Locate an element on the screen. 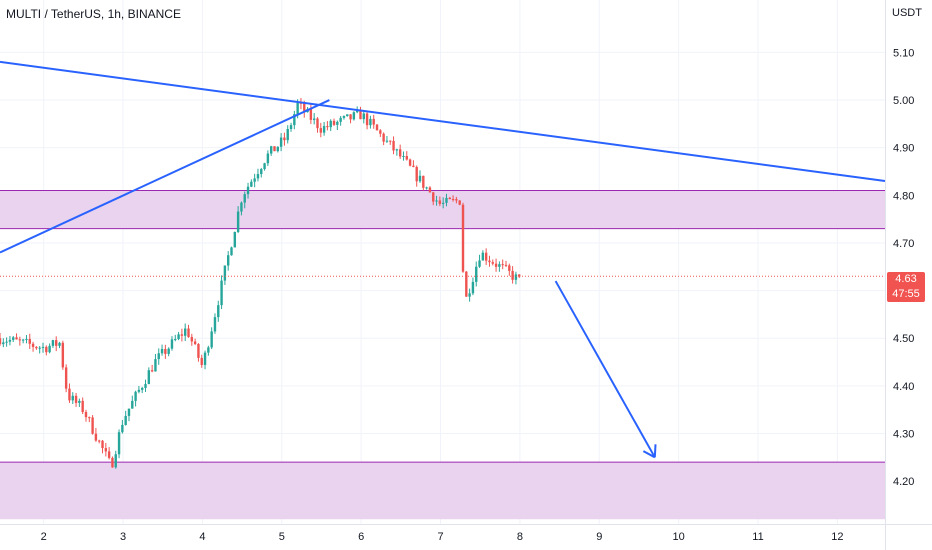  support-zone is located at coordinates (442, 491).